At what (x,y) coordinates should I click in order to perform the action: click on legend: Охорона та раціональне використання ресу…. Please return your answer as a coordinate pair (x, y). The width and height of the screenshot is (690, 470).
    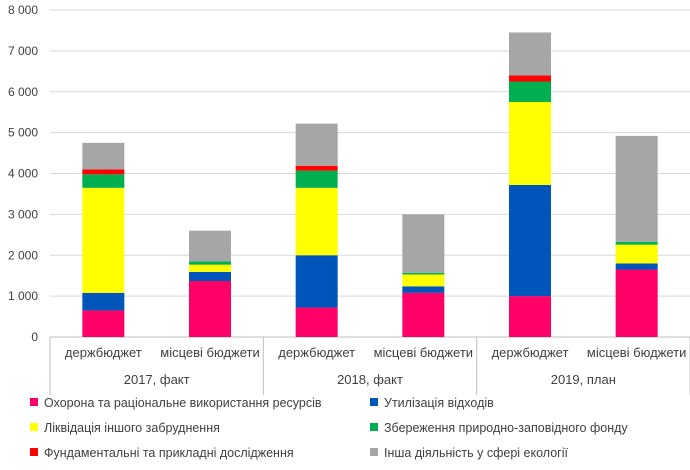
    Looking at the image, I should click on (329, 428).